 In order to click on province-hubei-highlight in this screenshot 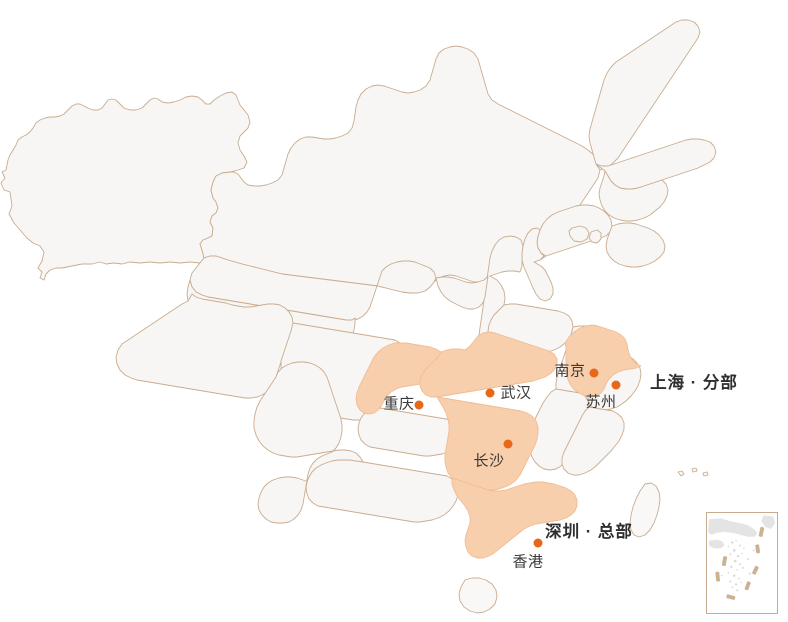, I will do `click(488, 364)`.